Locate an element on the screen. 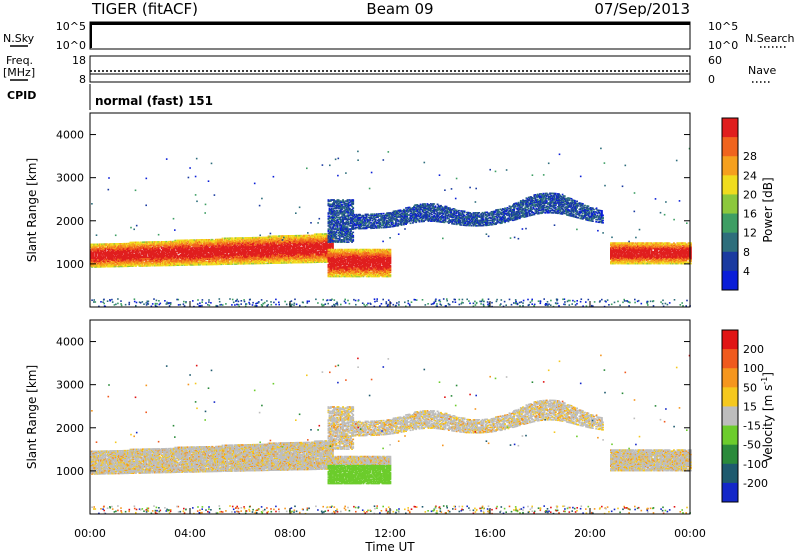 The height and width of the screenshot is (554, 800). freq-right-tick-top: 60 is located at coordinates (715, 60).